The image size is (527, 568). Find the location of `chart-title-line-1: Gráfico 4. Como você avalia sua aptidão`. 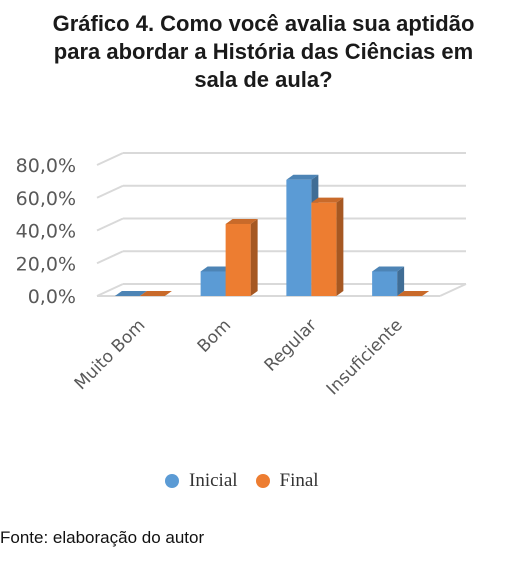

chart-title-line-1: Gráfico 4. Como você avalia sua aptidão is located at coordinates (263, 23).